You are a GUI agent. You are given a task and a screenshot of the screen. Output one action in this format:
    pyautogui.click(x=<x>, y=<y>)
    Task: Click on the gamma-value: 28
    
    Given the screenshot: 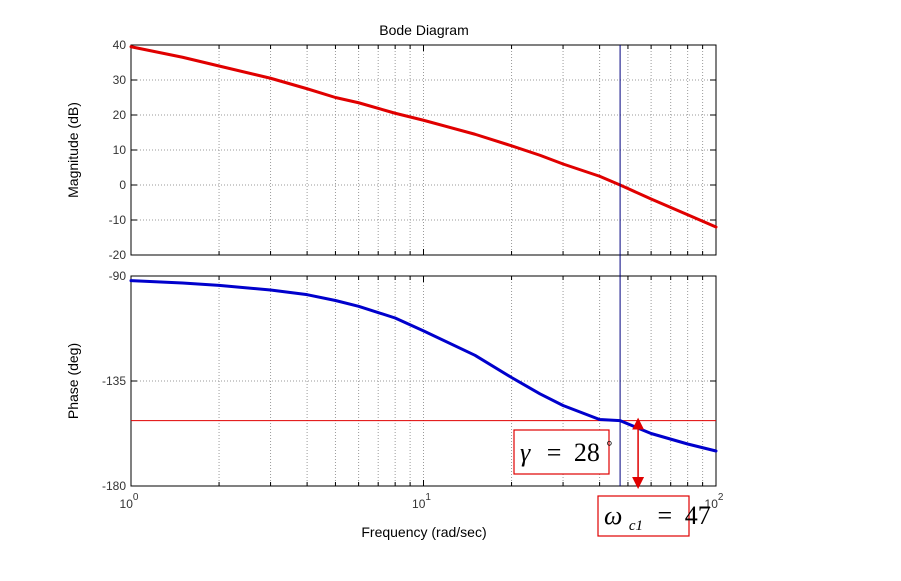 What is the action you would take?
    pyautogui.click(x=587, y=452)
    